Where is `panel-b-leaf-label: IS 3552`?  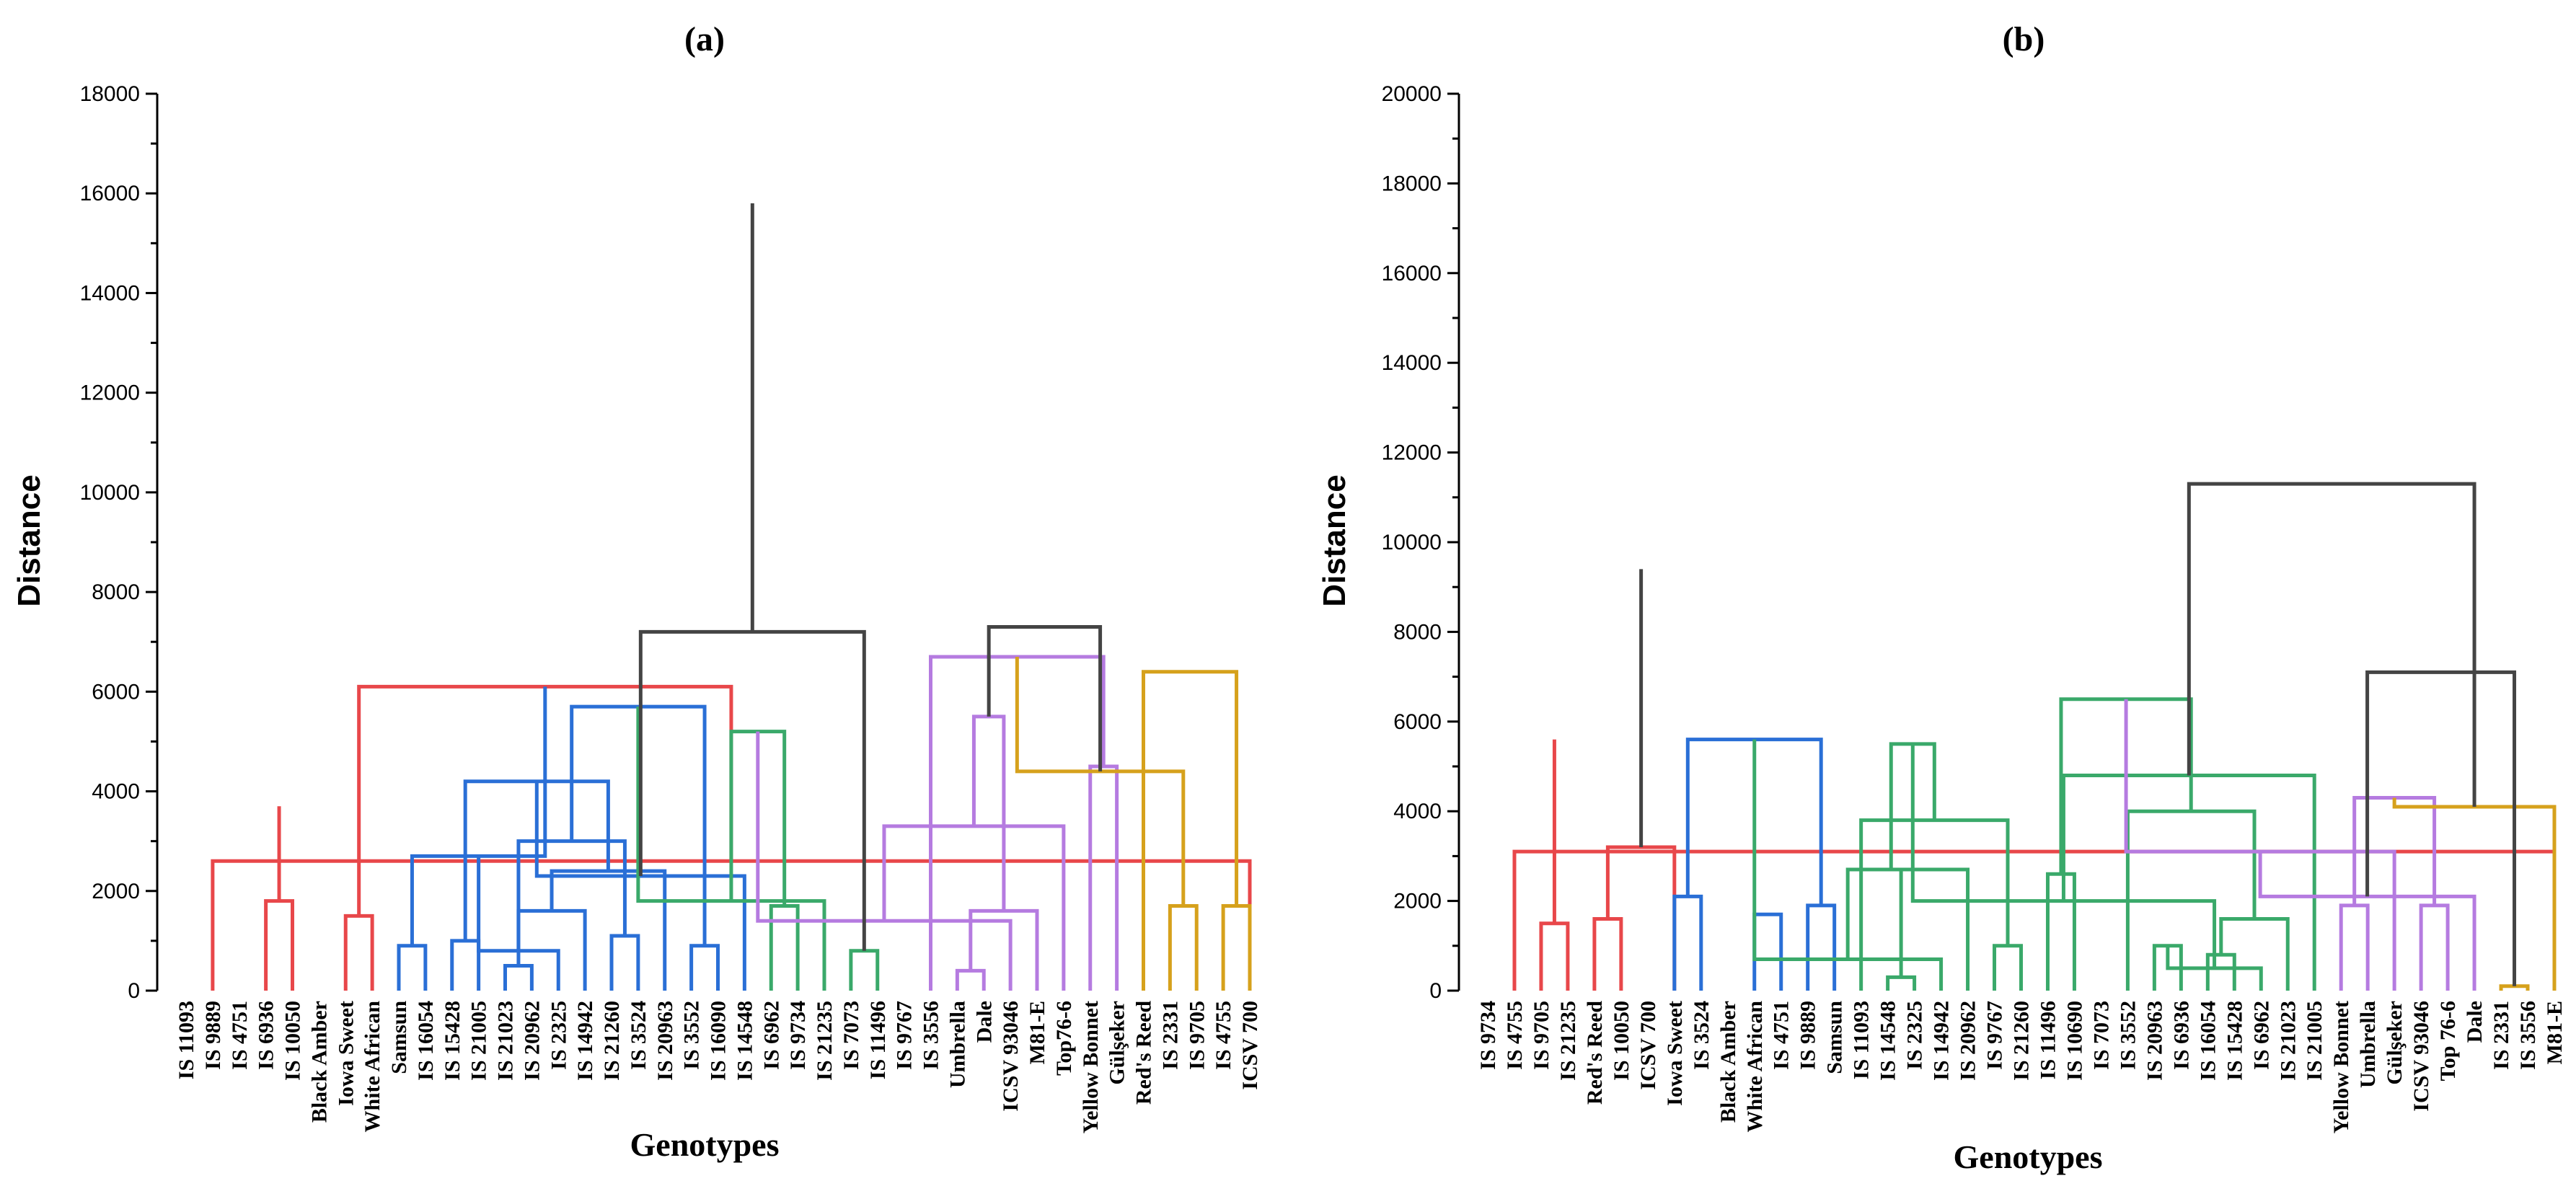
panel-b-leaf-label: IS 3552 is located at coordinates (2128, 1035).